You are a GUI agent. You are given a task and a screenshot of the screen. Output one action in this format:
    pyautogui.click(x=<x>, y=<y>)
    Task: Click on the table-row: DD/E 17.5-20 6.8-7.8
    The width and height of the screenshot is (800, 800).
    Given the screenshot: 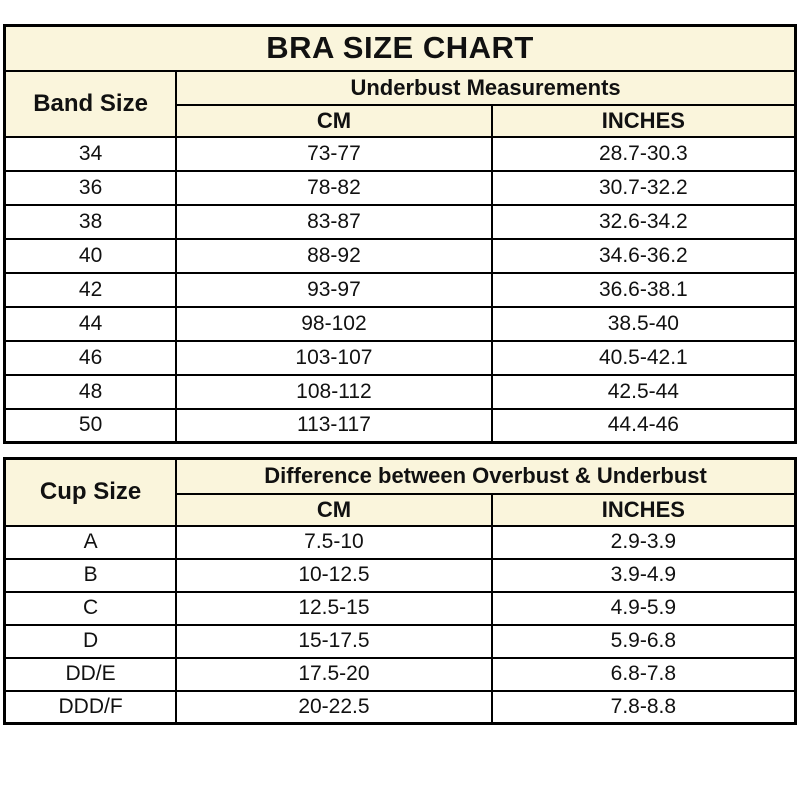 What is the action you would take?
    pyautogui.click(x=400, y=674)
    